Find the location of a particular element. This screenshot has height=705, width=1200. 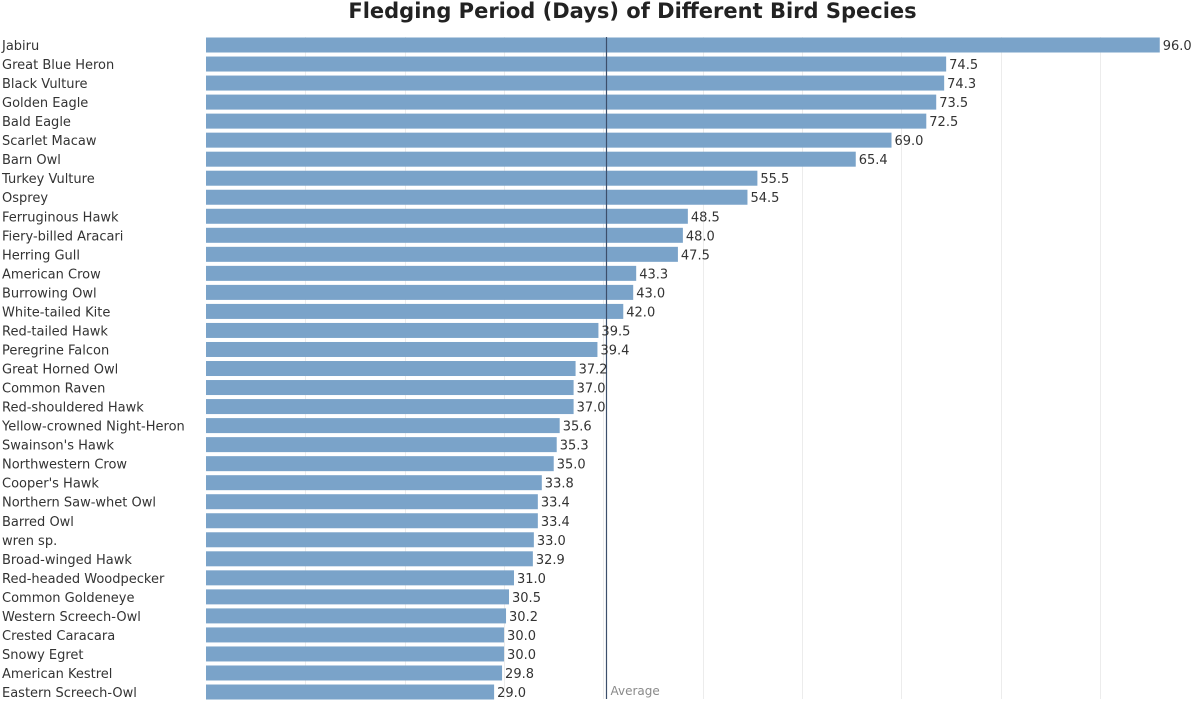

value-label: 33.0 is located at coordinates (551, 541).